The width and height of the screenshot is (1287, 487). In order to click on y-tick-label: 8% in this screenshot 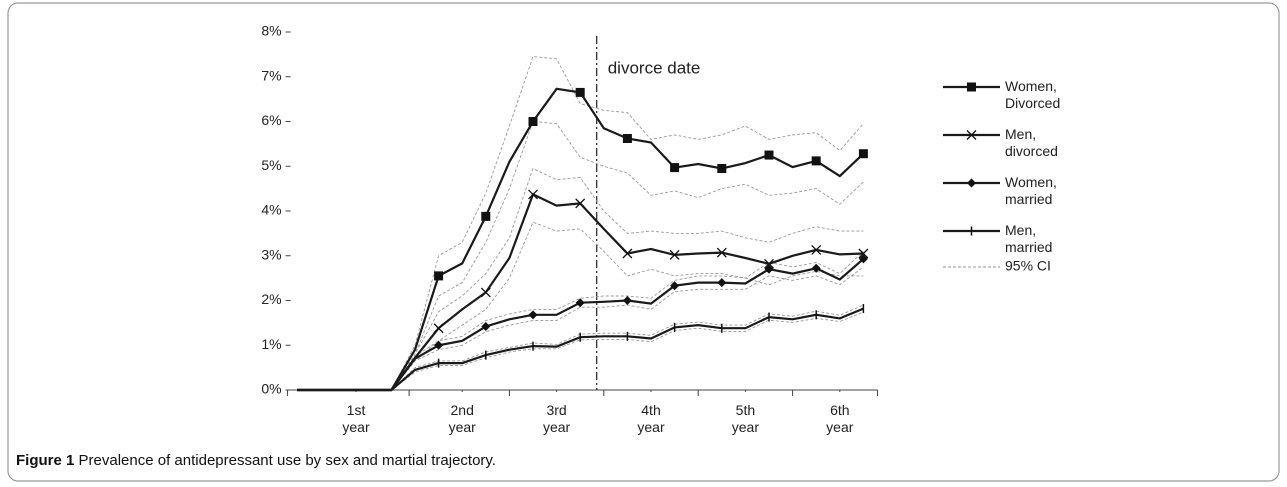, I will do `click(271, 31)`.